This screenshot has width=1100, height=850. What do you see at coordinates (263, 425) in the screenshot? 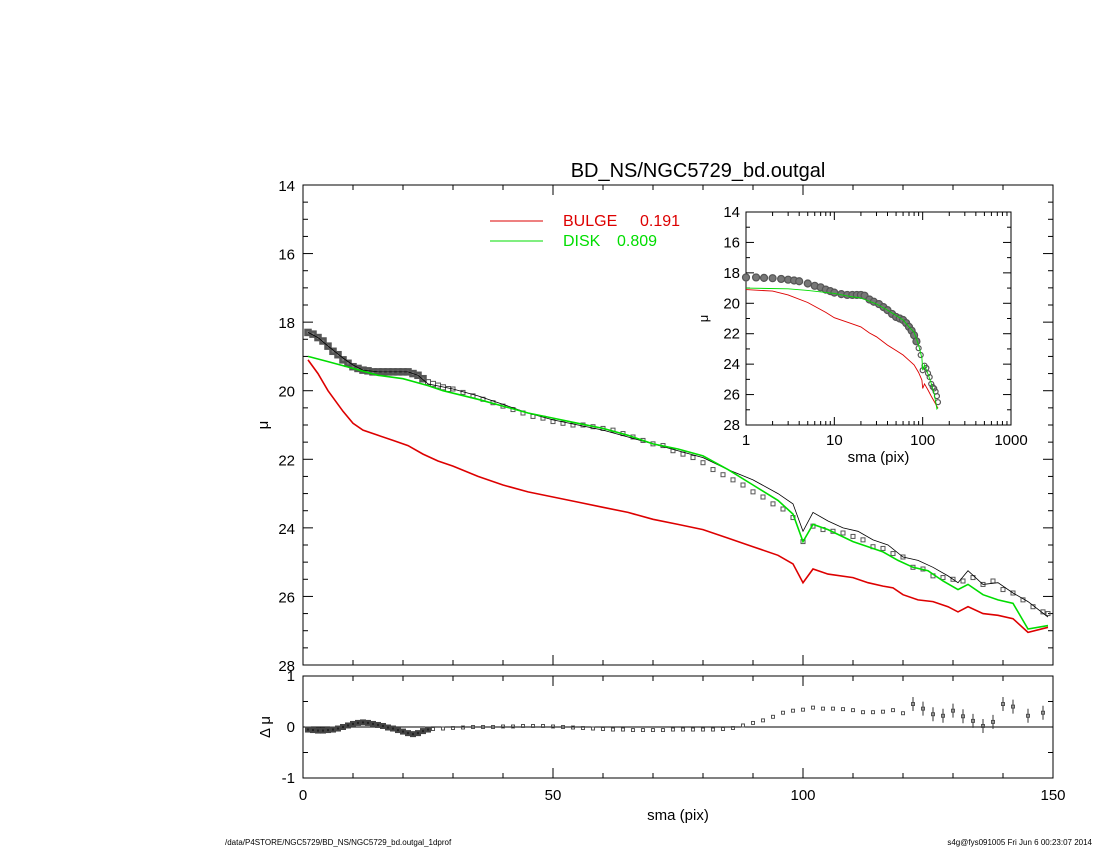
I see `main-y-axis-label: μ` at bounding box center [263, 425].